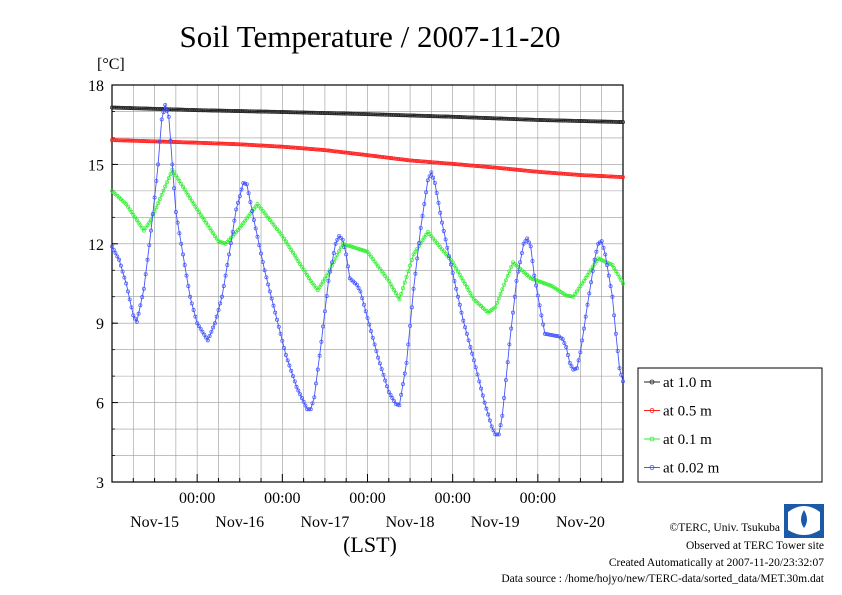  What do you see at coordinates (652, 467) in the screenshot?
I see `legend-swatch-marker` at bounding box center [652, 467].